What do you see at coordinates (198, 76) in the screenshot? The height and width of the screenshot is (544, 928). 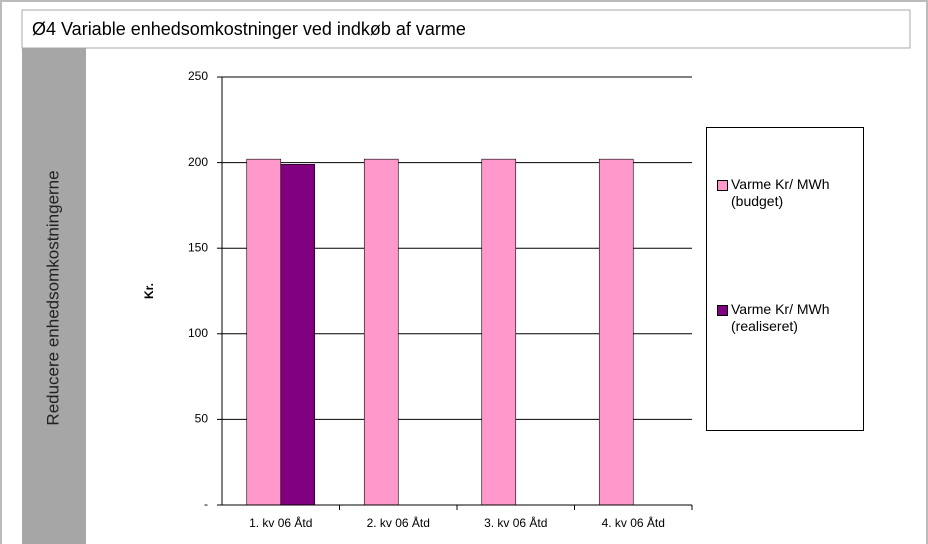 I see `y-tick-label: 250` at bounding box center [198, 76].